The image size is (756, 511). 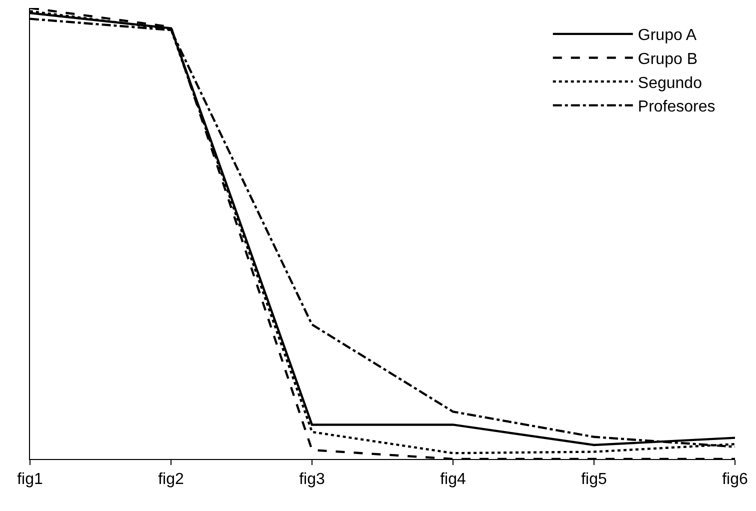 I want to click on x-tick-label: fig1, so click(x=30, y=479).